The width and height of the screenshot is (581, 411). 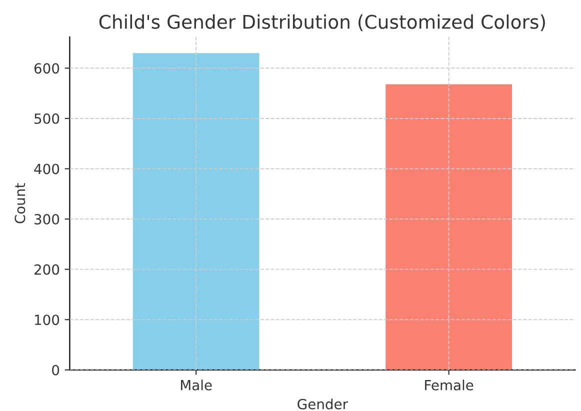 I want to click on y-tick-label: 400, so click(x=47, y=169).